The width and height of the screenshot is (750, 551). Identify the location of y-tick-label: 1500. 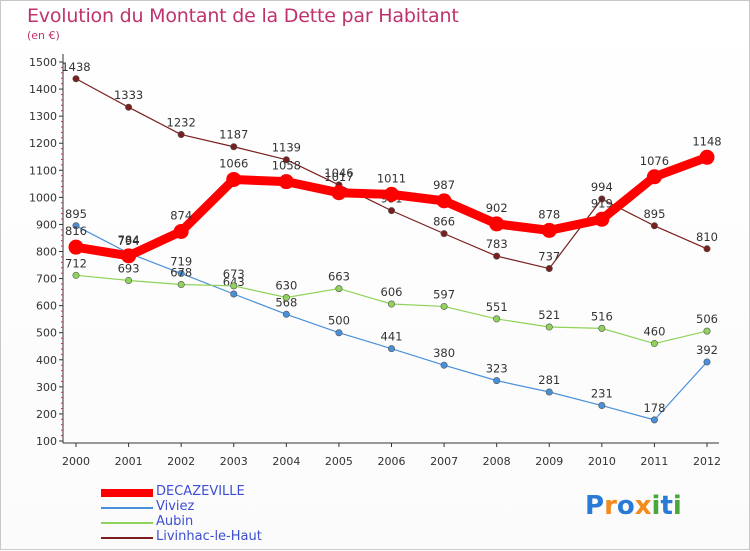
(43, 62).